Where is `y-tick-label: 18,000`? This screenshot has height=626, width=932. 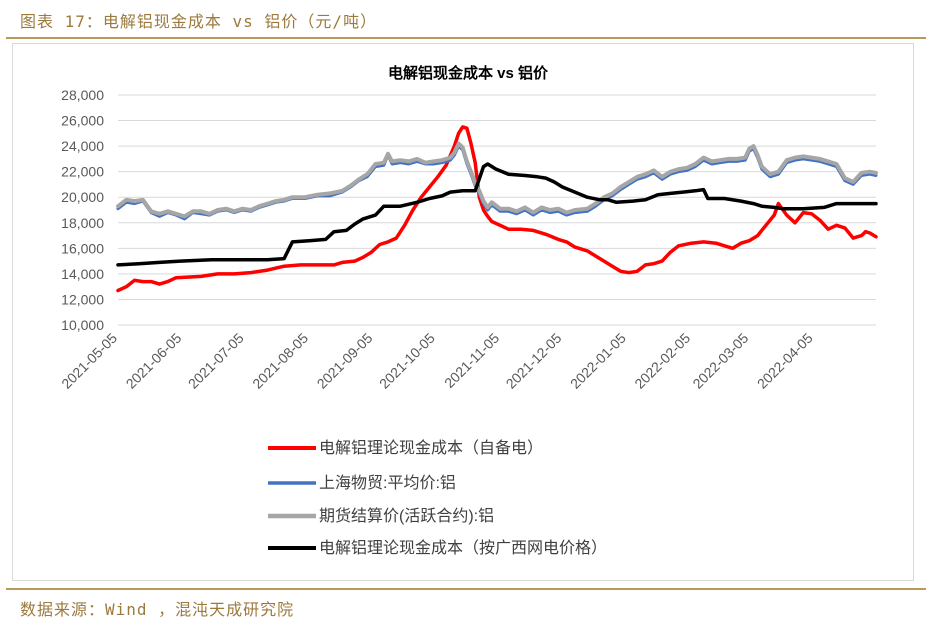 y-tick-label: 18,000 is located at coordinates (82, 223).